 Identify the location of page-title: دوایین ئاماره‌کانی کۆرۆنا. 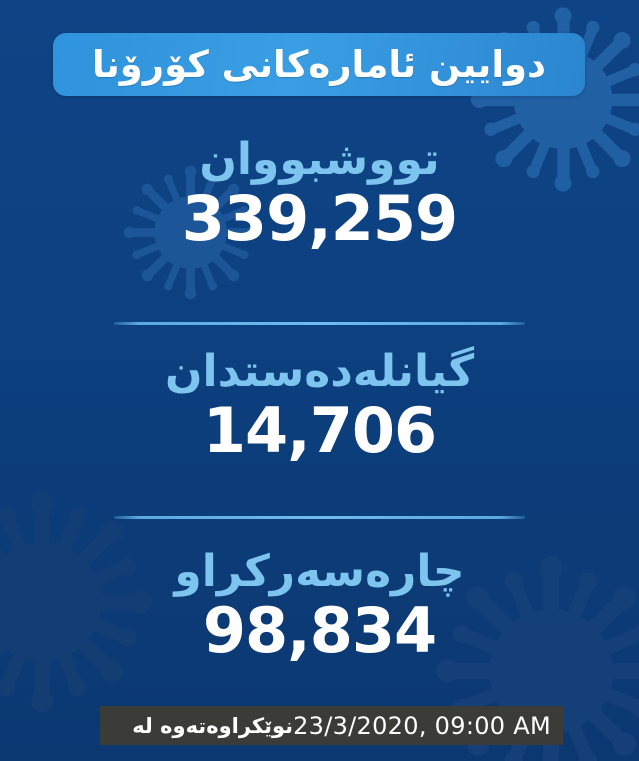
(319, 64).